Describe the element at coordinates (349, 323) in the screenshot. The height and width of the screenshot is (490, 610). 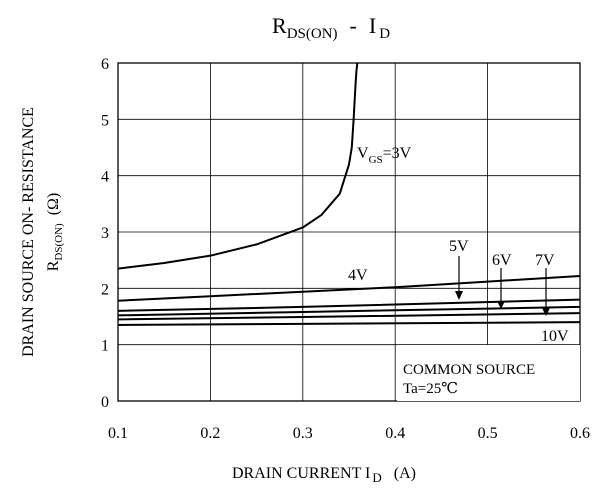
I see `series-line-10v` at that location.